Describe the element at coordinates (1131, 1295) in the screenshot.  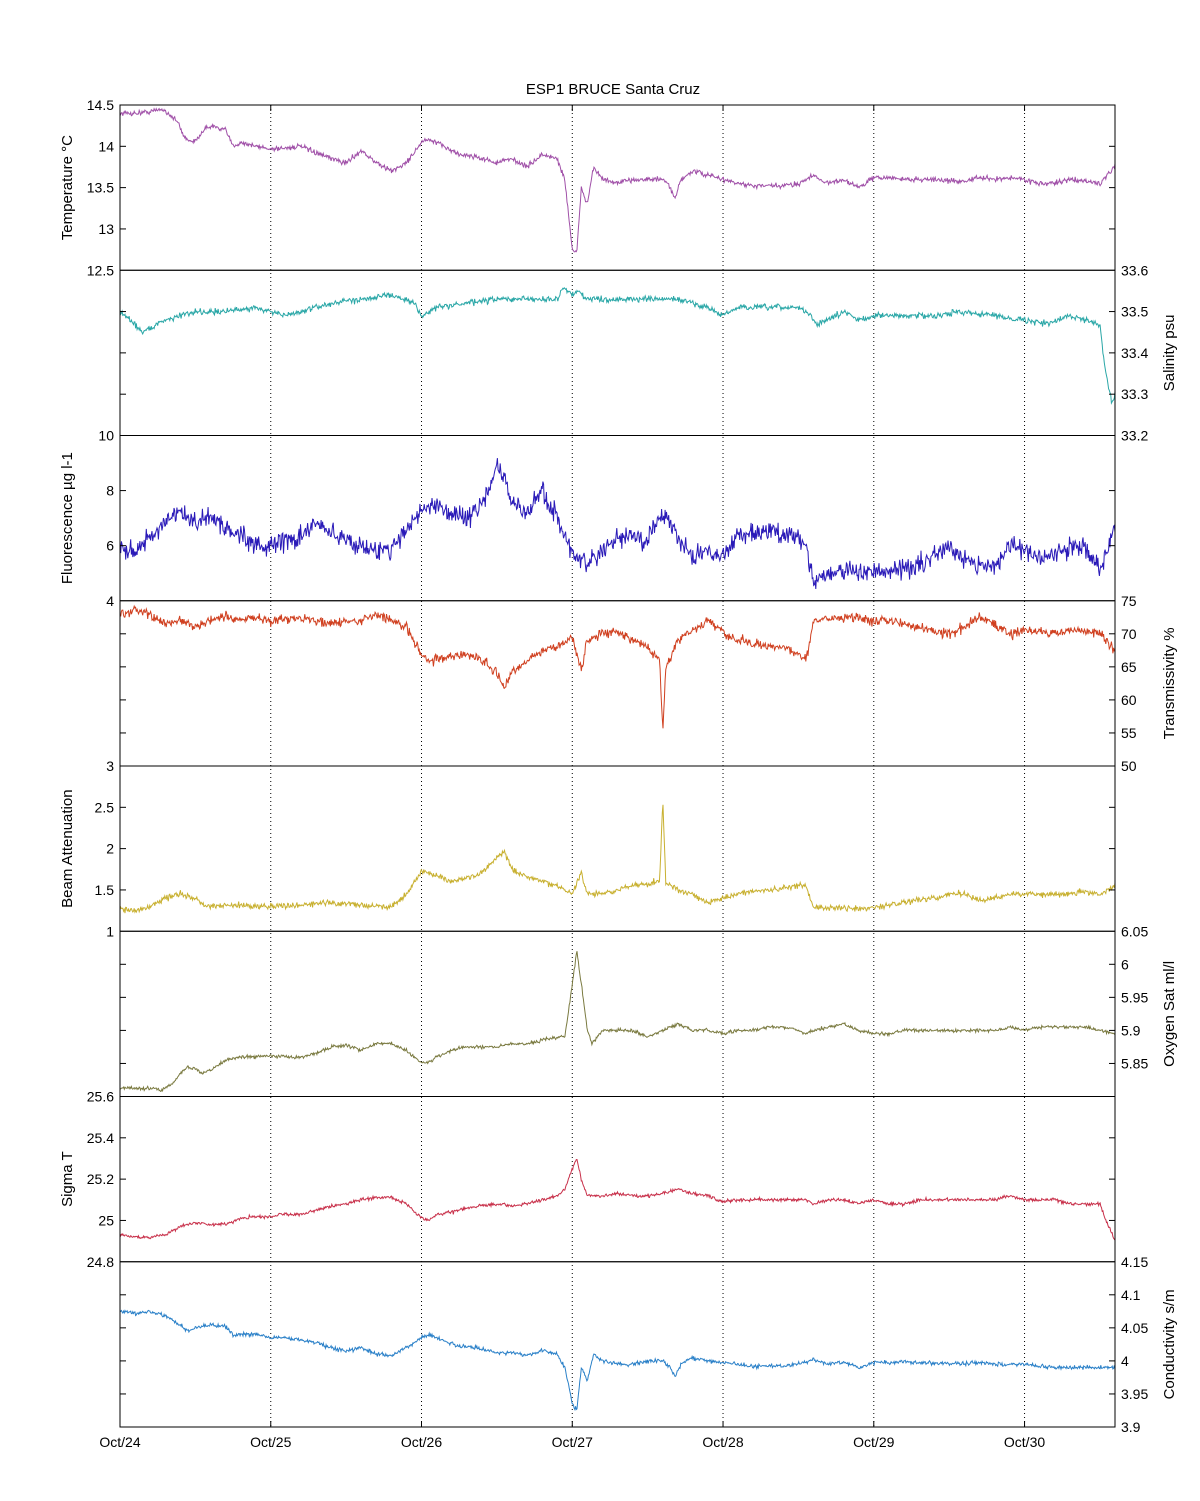
I see `y-tick-label: 4.1` at that location.